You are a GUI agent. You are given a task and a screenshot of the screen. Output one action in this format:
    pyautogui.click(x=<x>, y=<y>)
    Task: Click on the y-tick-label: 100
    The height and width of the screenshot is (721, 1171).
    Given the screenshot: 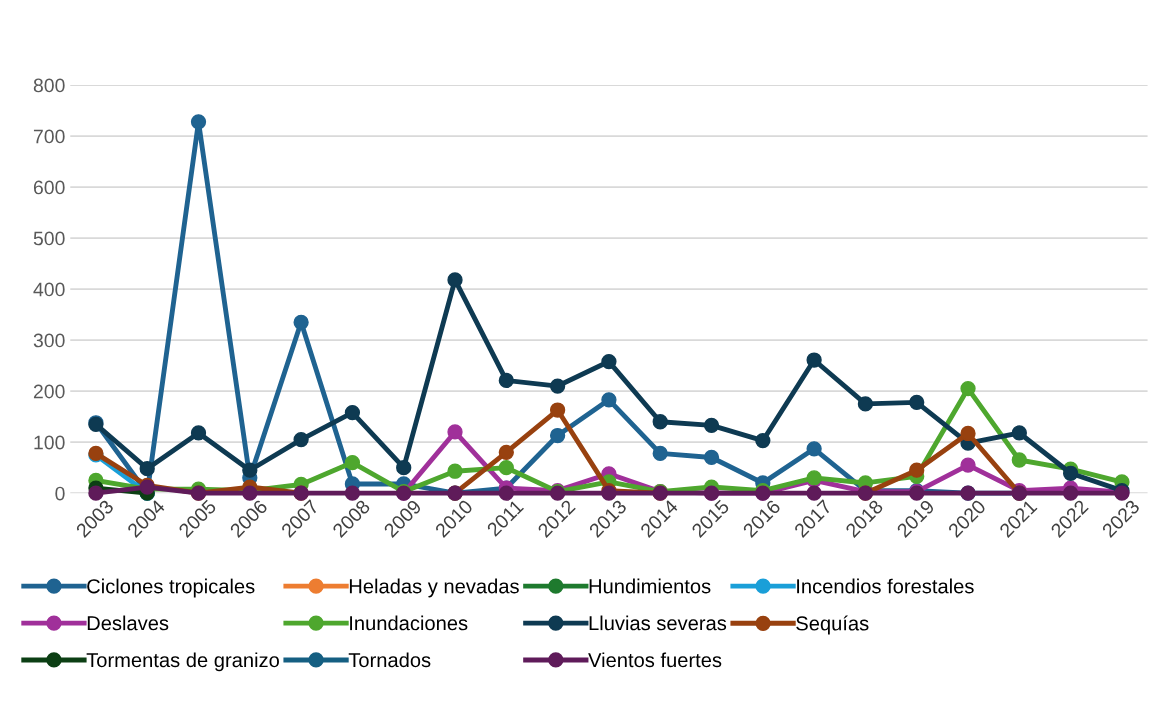 What is the action you would take?
    pyautogui.click(x=49, y=442)
    